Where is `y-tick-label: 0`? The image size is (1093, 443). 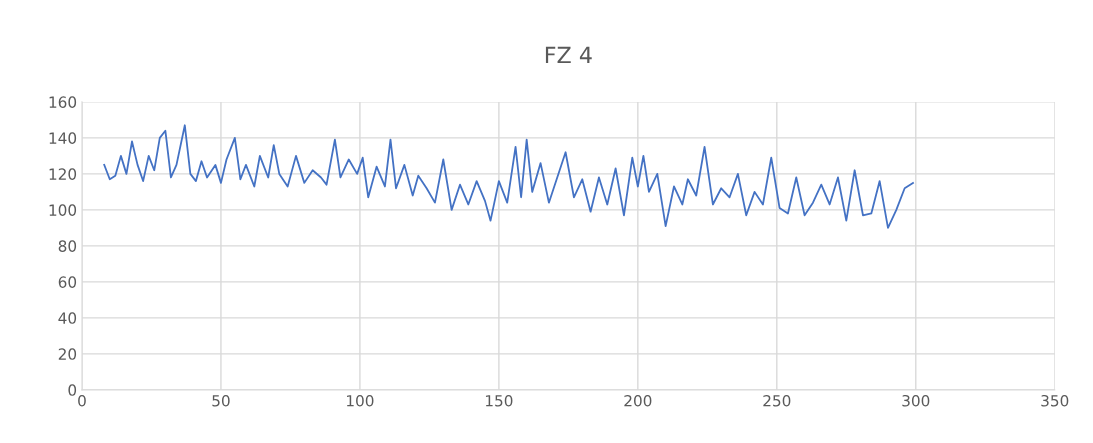 y-tick-label: 0 is located at coordinates (72, 390).